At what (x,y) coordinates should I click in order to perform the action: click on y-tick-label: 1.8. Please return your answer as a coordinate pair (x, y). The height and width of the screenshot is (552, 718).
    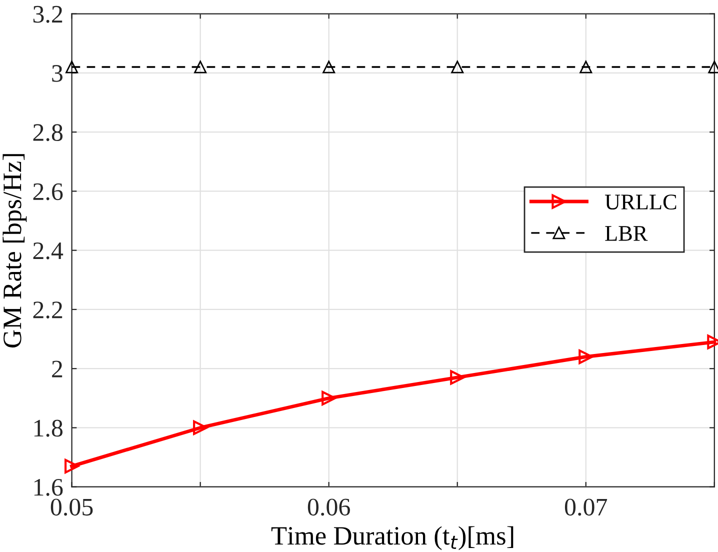
    Looking at the image, I should click on (48, 428).